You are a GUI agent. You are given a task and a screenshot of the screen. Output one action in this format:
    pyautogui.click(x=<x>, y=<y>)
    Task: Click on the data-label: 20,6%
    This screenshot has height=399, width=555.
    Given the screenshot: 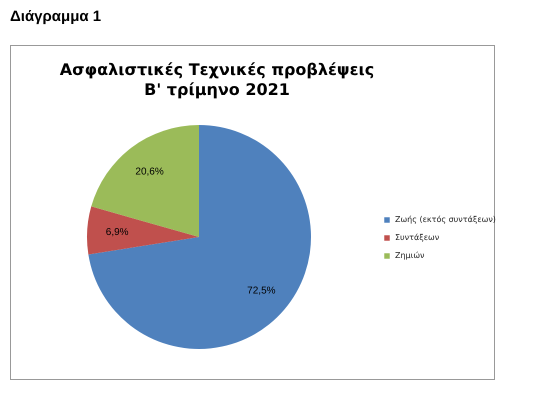 What is the action you would take?
    pyautogui.click(x=149, y=172)
    